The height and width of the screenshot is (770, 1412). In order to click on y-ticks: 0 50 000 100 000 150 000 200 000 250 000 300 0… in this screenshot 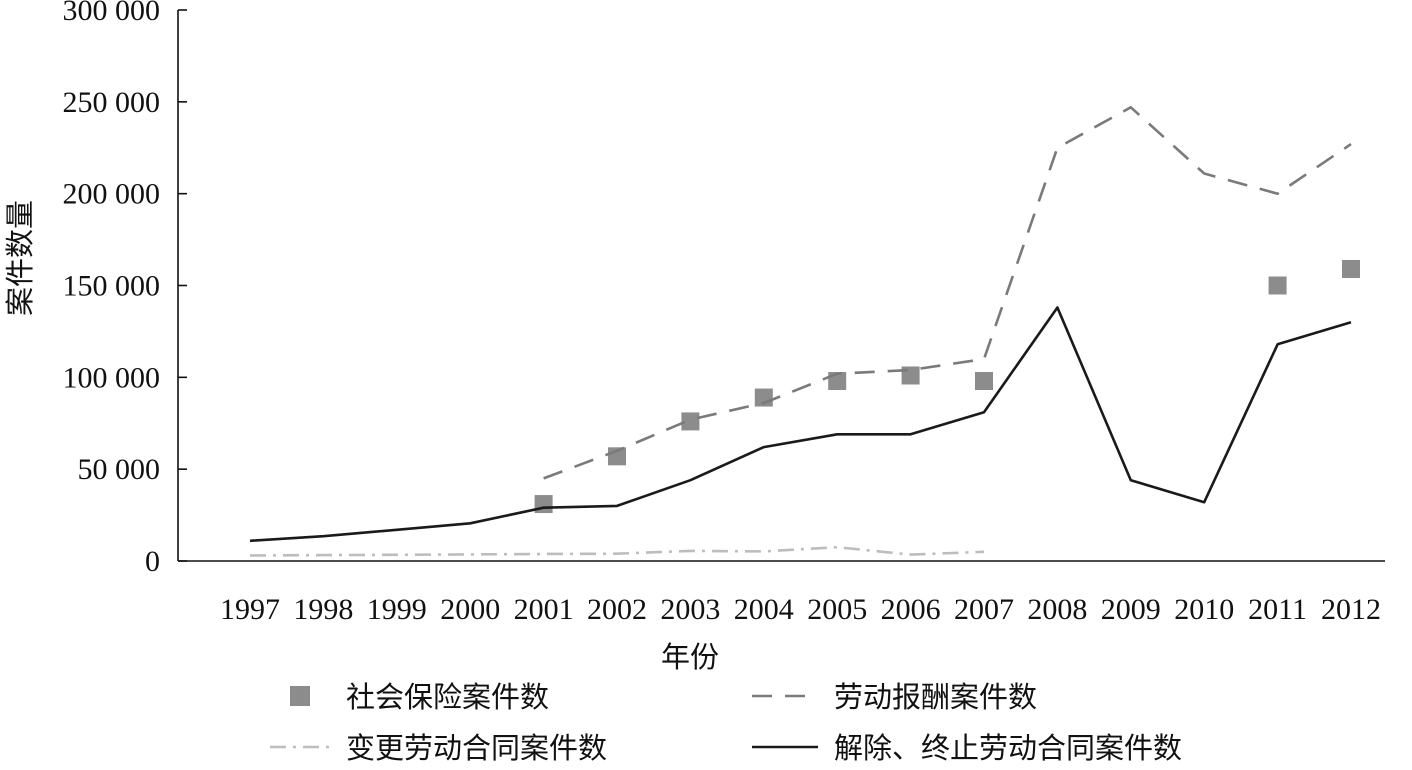, I will do `click(125, 289)`.